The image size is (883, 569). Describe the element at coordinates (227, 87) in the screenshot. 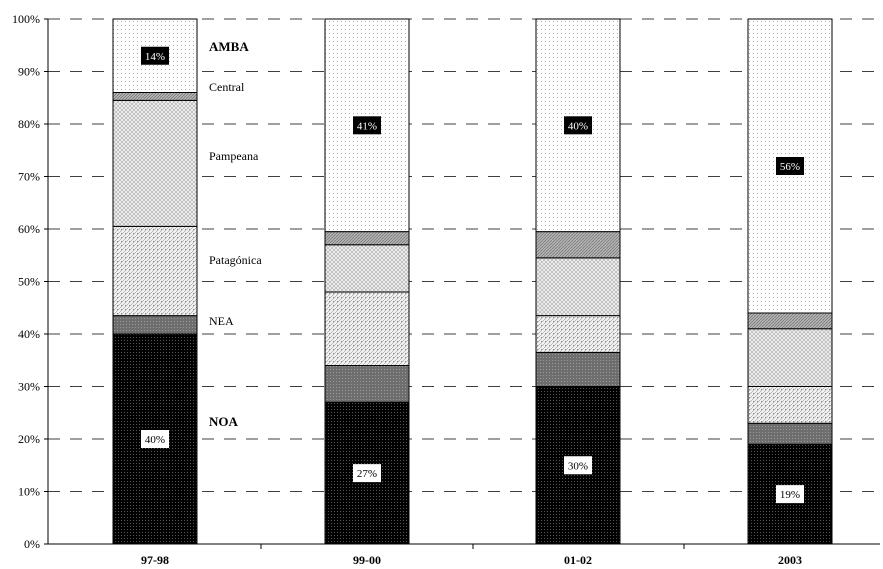

I see `legend-label-central: Central` at that location.